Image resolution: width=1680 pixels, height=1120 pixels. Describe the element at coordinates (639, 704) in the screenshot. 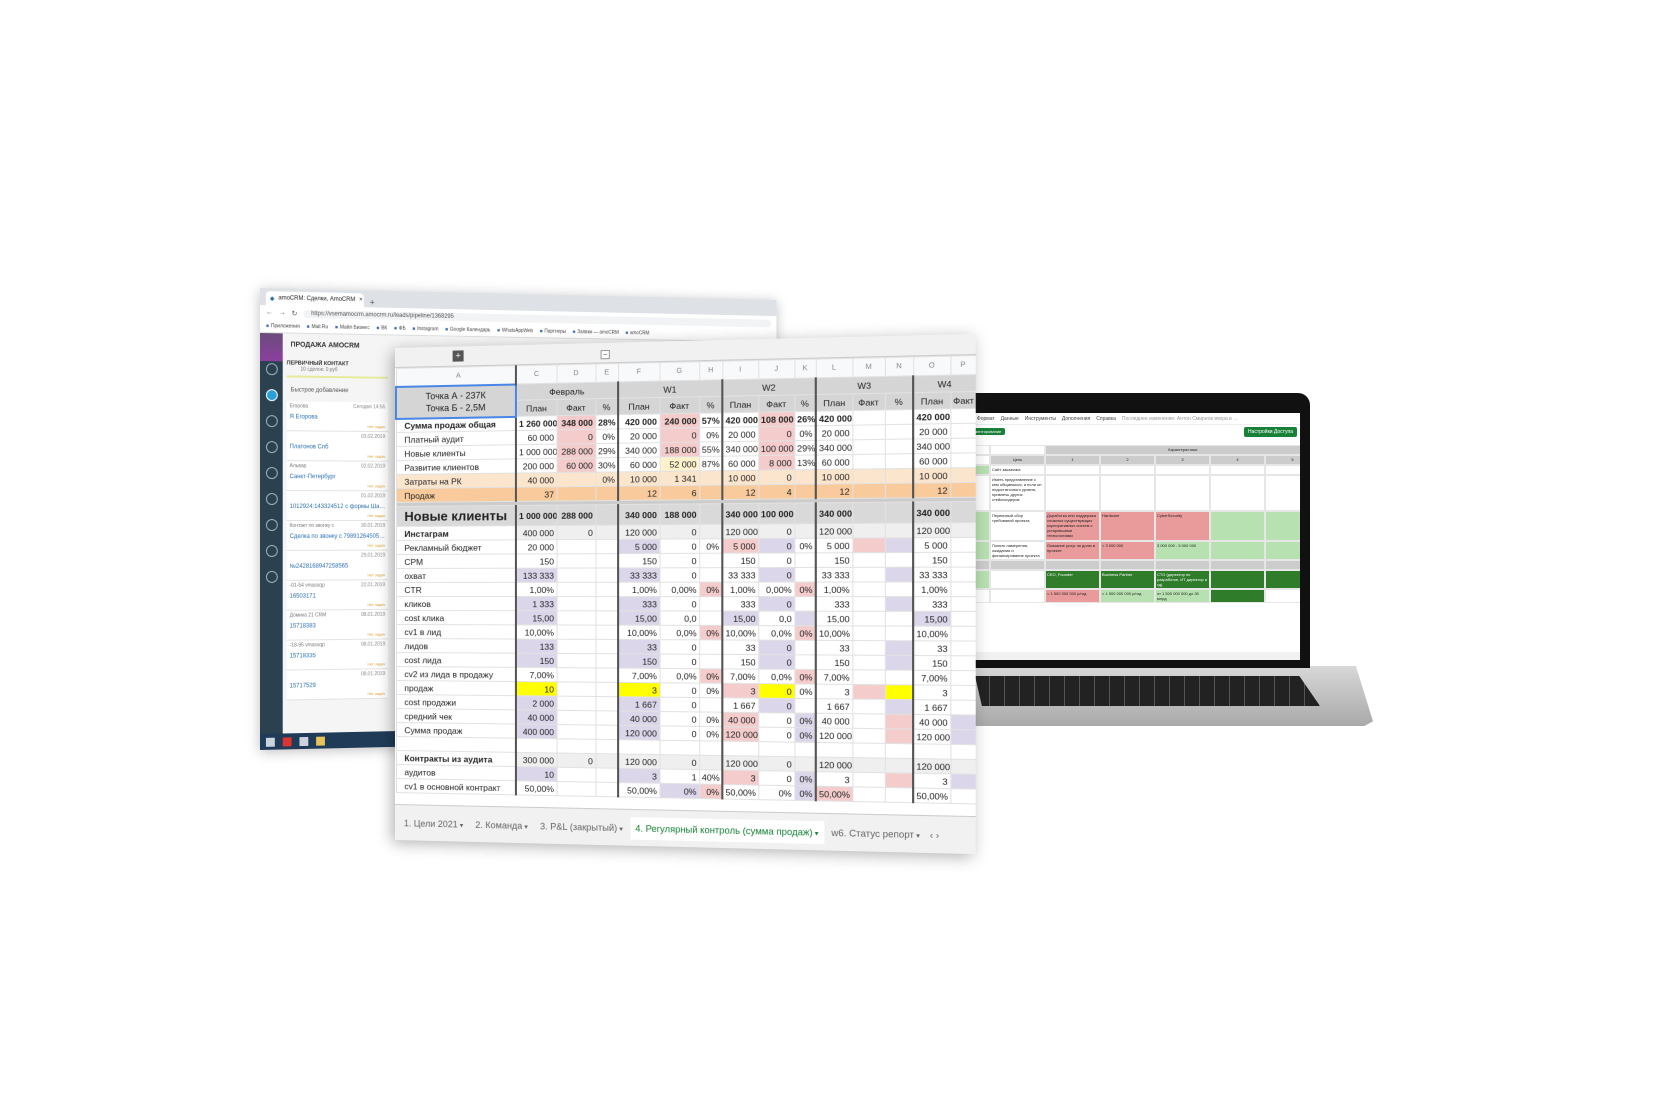

I see `data-cell: 1 667` at that location.